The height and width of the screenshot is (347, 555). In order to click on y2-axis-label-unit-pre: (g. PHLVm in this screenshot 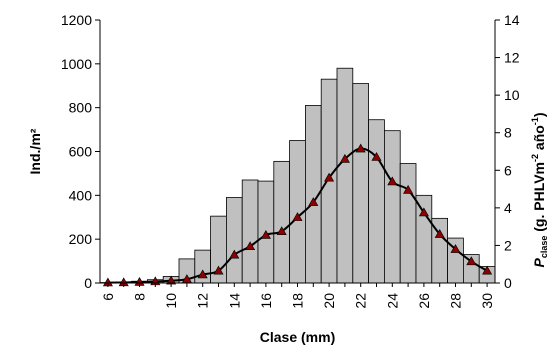, I will do `click(539, 199)`.